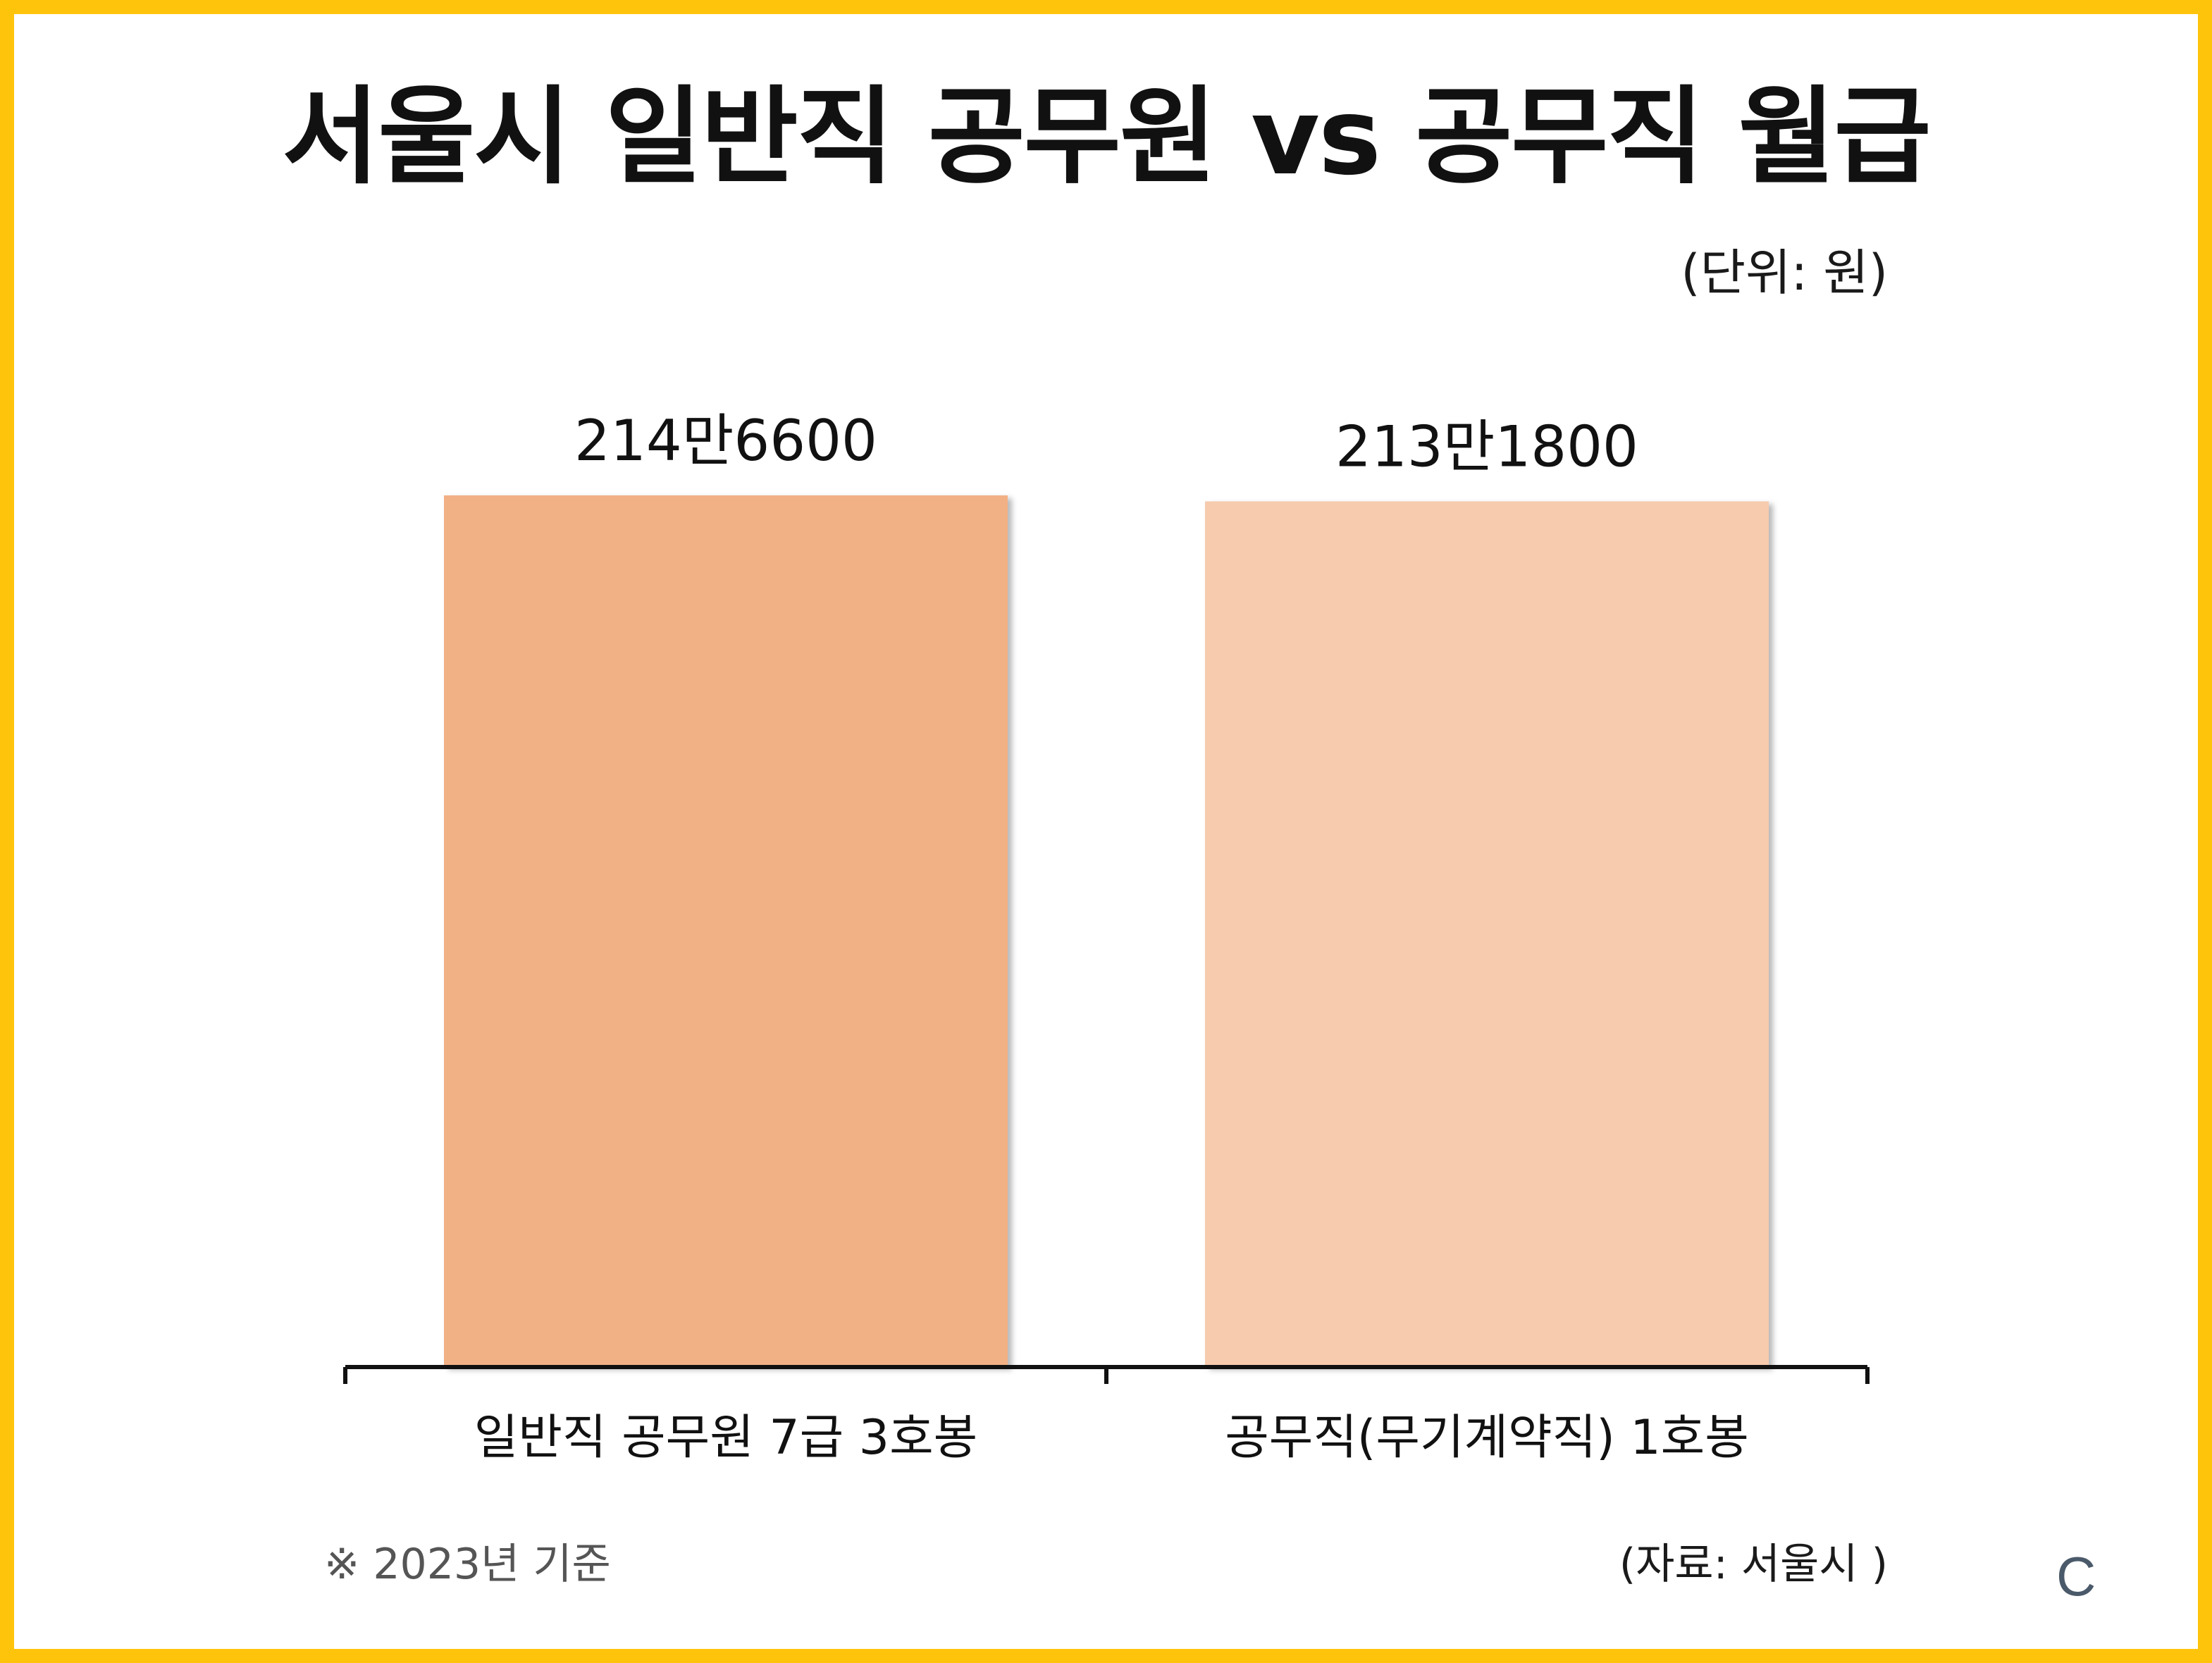 The height and width of the screenshot is (1663, 2212). I want to click on category-label-2: 공무직(무기계약직) 1호봉, so click(1487, 1438).